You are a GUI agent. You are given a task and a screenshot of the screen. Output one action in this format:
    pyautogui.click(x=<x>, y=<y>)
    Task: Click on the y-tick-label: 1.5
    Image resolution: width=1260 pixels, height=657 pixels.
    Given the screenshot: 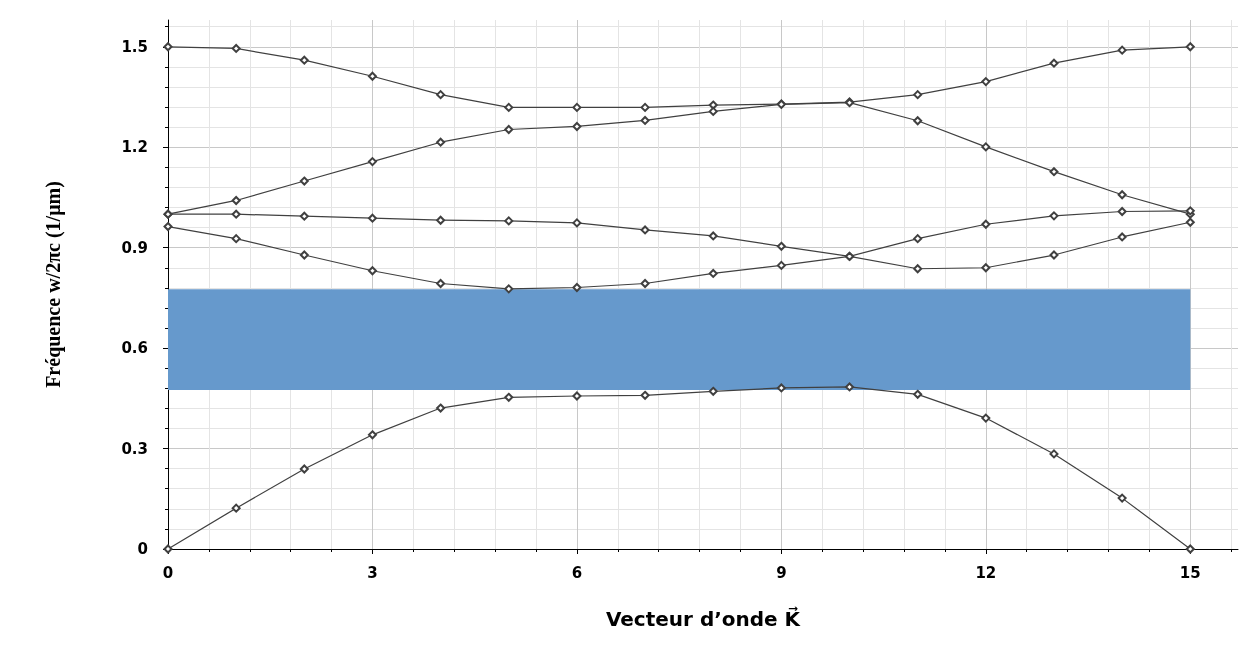 What is the action you would take?
    pyautogui.click(x=134, y=46)
    